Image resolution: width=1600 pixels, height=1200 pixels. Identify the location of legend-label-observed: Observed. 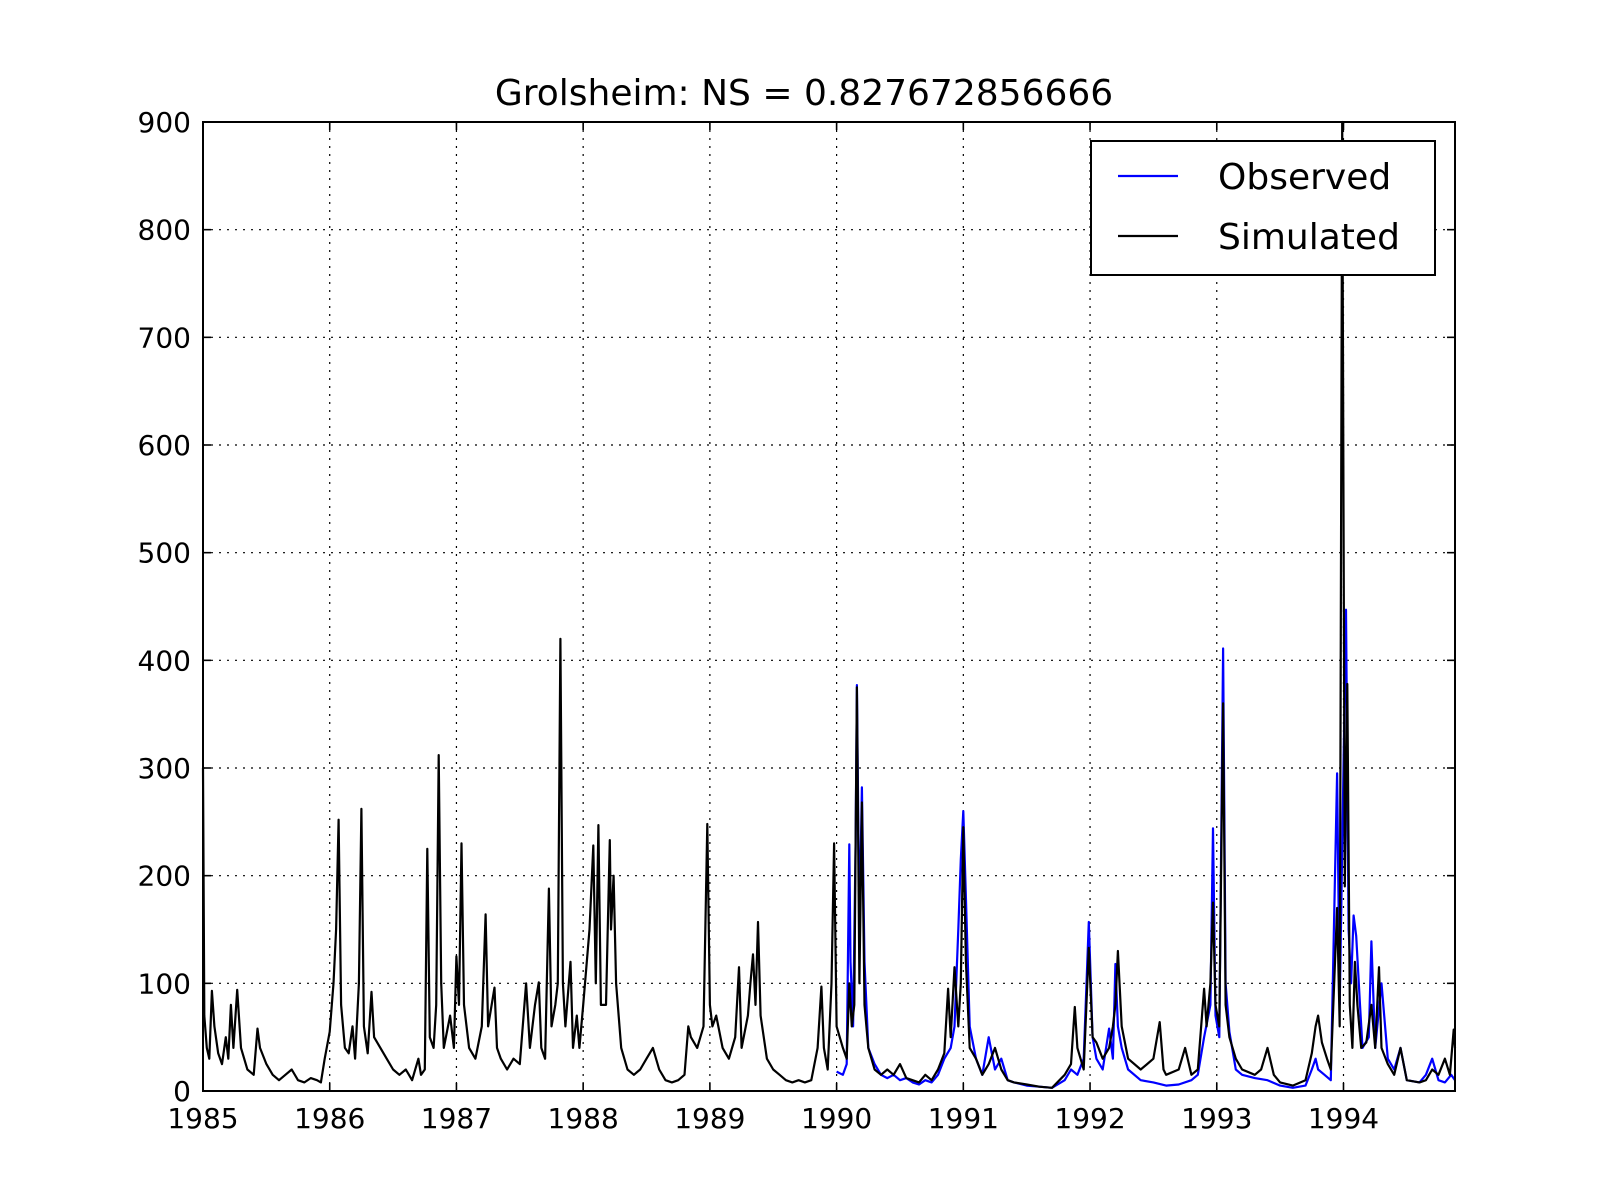
(1304, 177).